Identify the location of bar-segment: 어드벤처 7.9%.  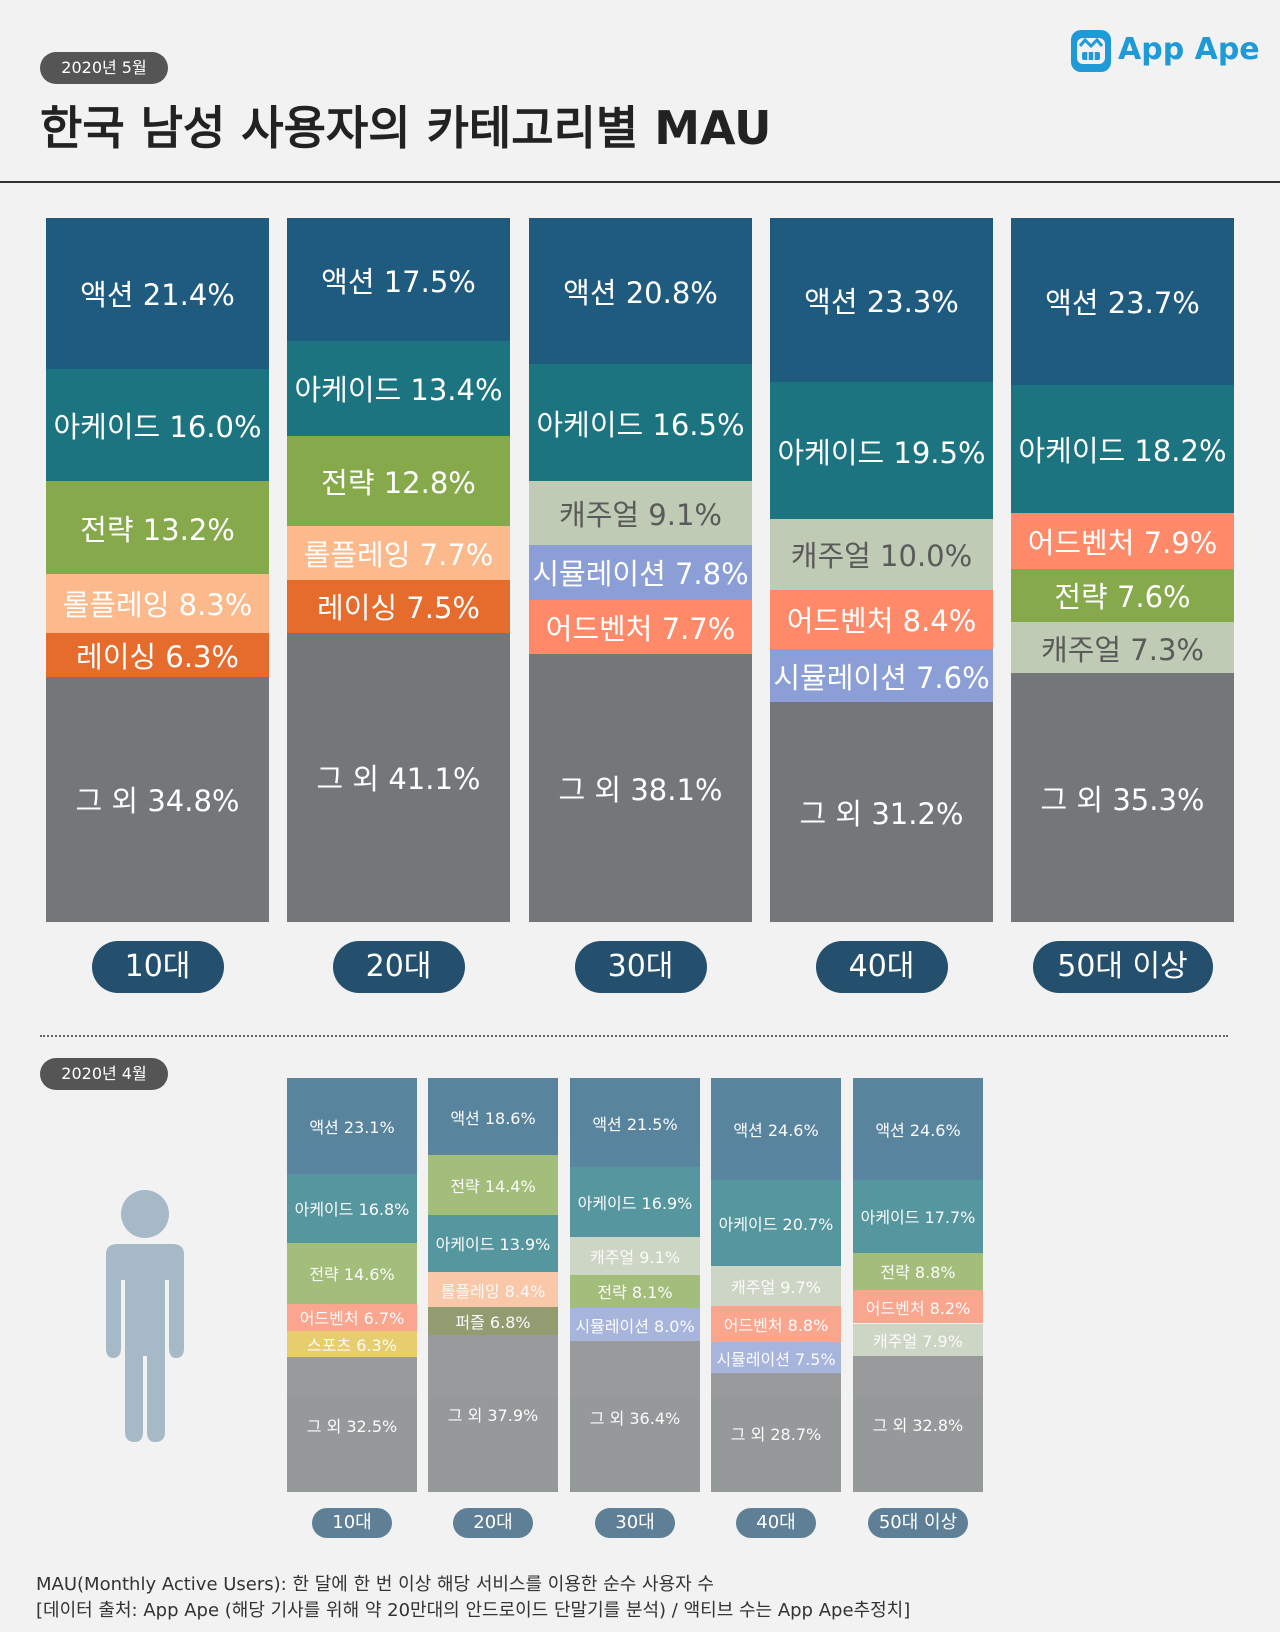
(1122, 540).